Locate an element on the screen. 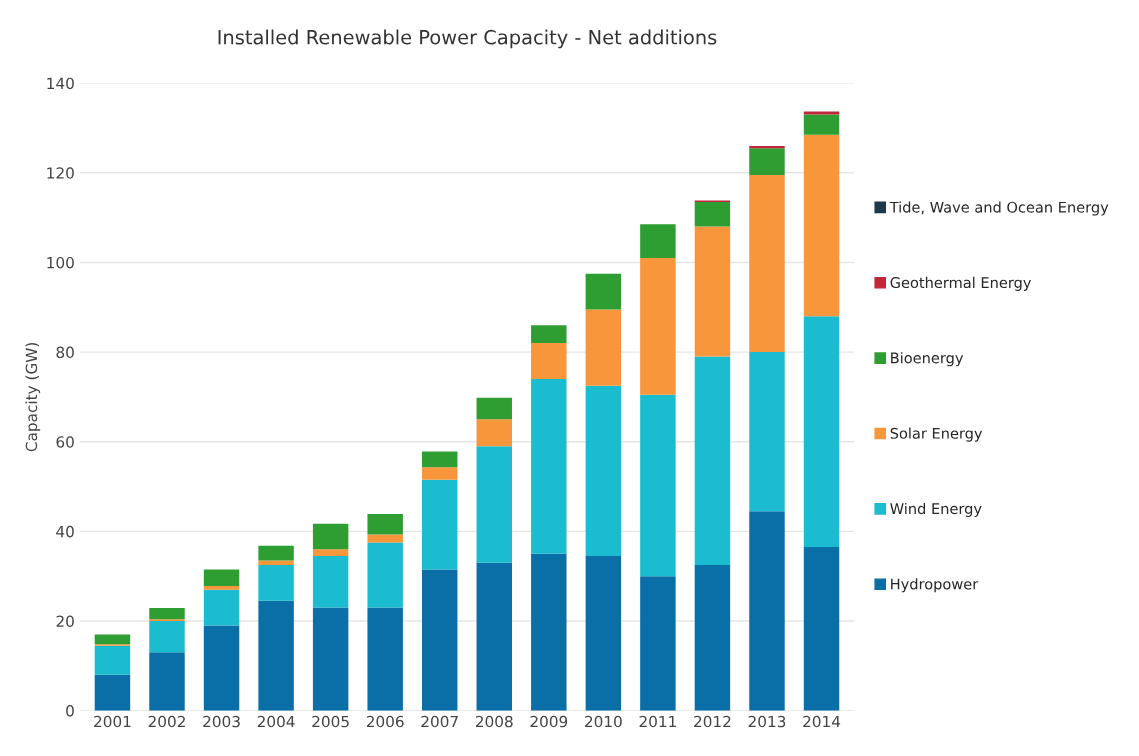 The width and height of the screenshot is (1139, 756). y-tick-label: 100 is located at coordinates (60, 262).